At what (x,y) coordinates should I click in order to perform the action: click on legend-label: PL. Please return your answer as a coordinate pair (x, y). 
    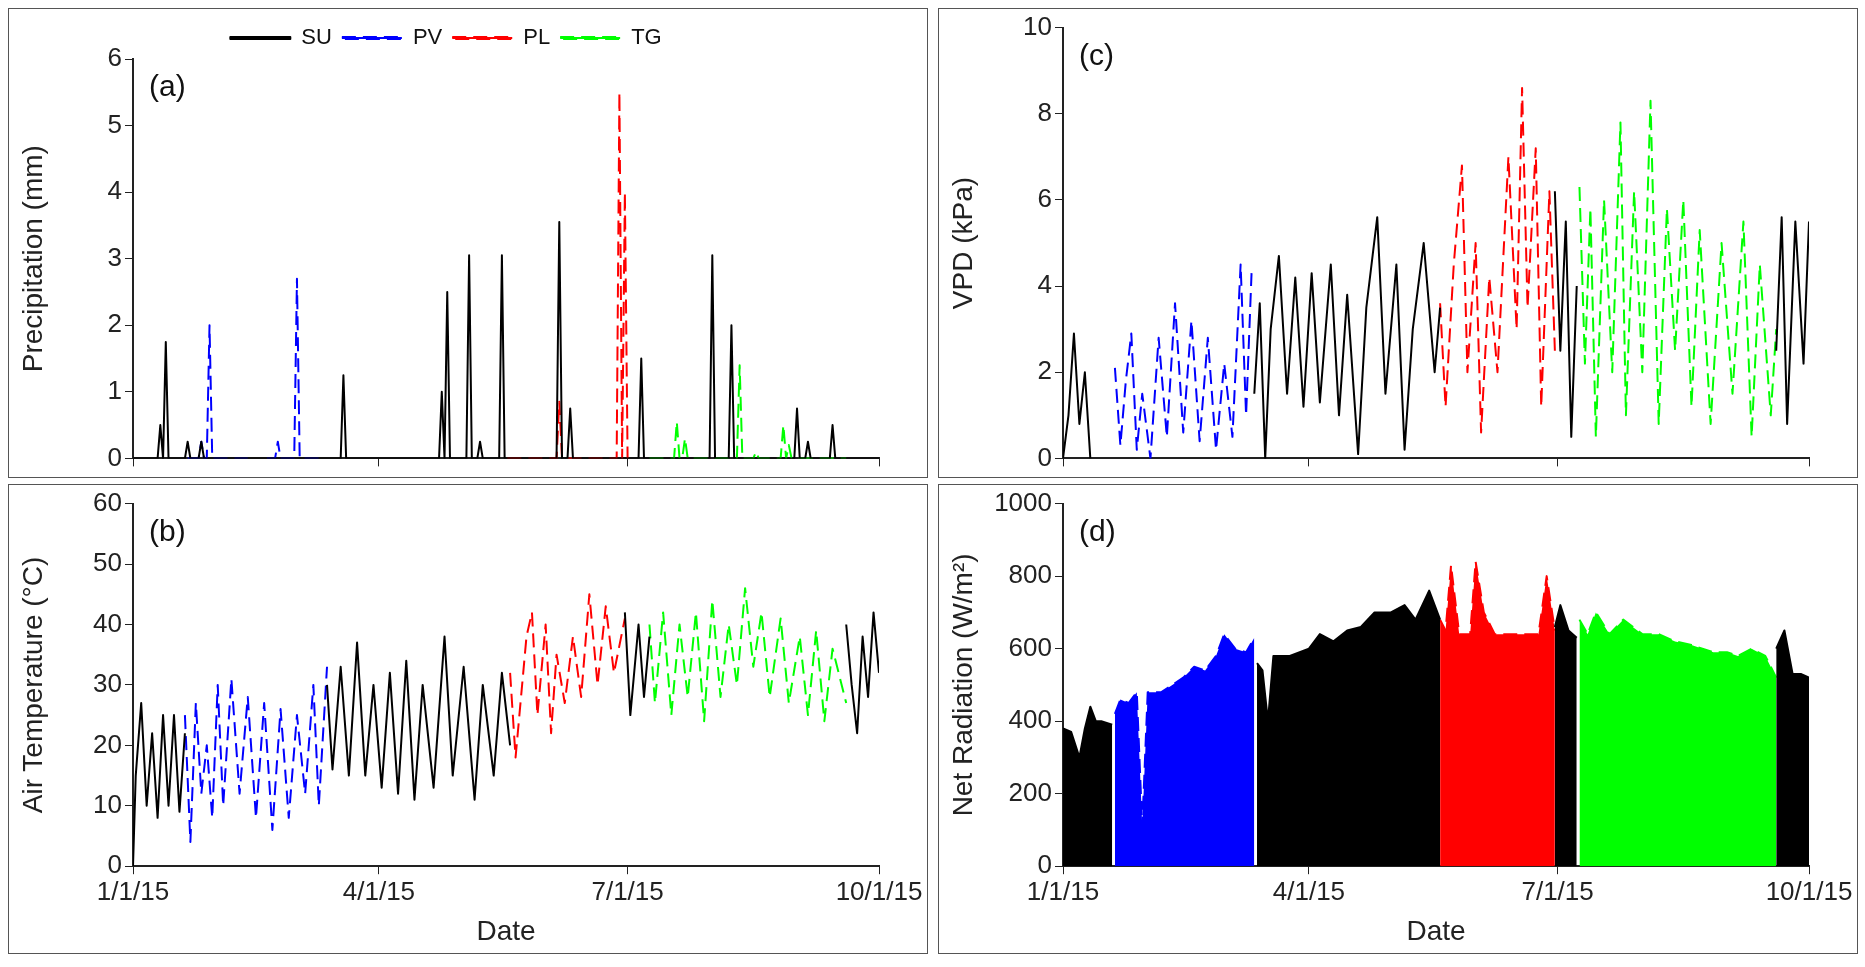
    Looking at the image, I should click on (537, 37).